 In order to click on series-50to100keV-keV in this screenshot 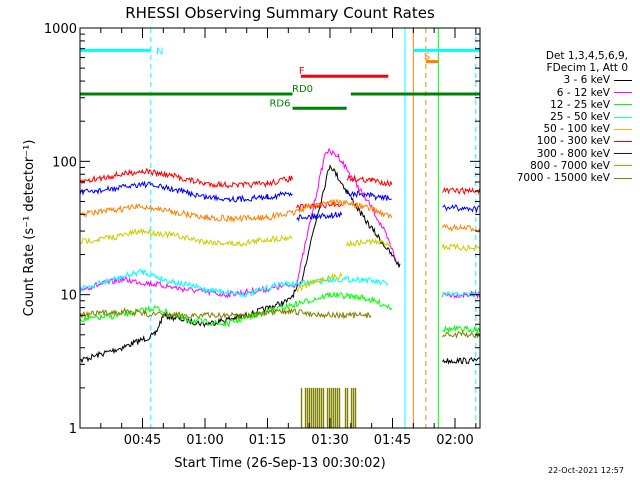, I will do `click(279, 260)`.